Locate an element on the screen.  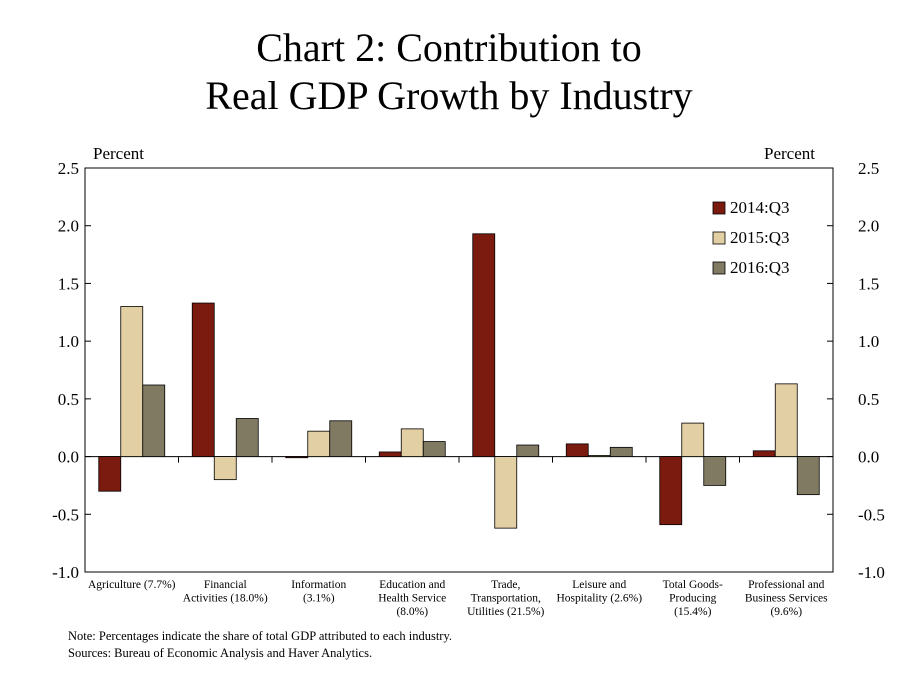
y-tick-label-right: 2.5 is located at coordinates (868, 168).